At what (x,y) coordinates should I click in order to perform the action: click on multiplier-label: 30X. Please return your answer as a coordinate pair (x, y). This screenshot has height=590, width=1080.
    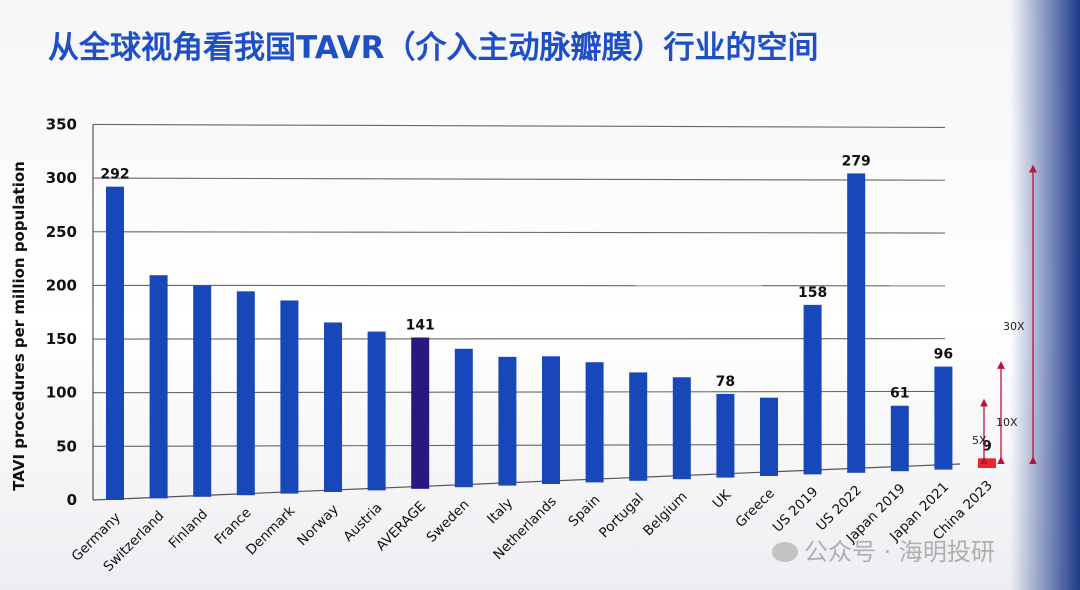
    Looking at the image, I should click on (1014, 326).